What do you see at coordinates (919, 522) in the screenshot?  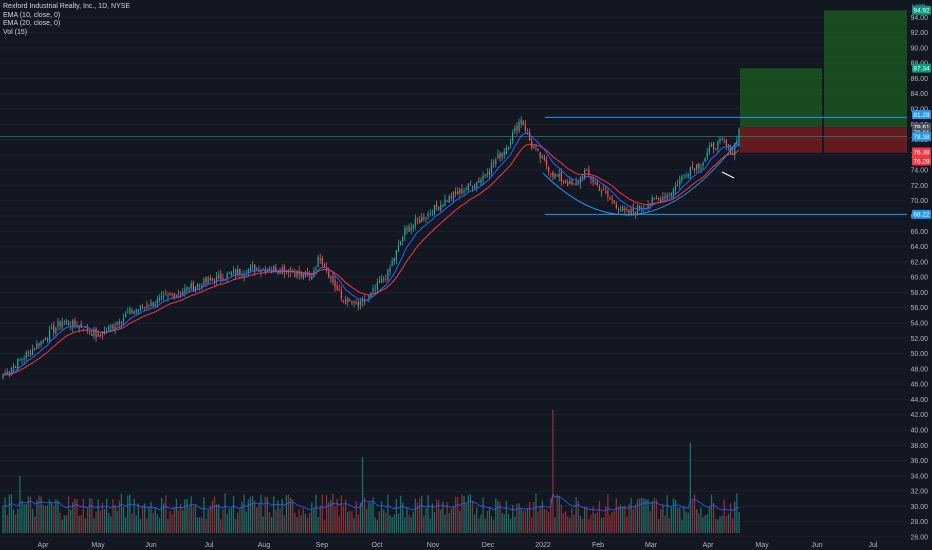 I see `price-tick-label: 28.00` at bounding box center [919, 522].